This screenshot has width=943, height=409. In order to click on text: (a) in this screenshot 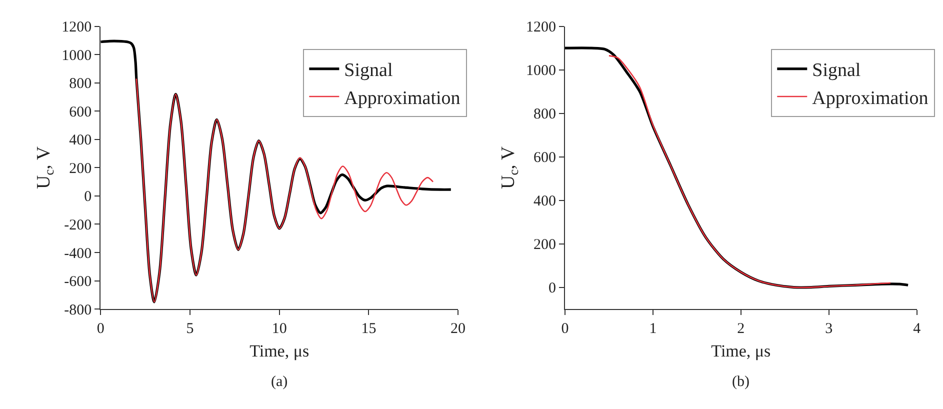, I will do `click(279, 382)`.